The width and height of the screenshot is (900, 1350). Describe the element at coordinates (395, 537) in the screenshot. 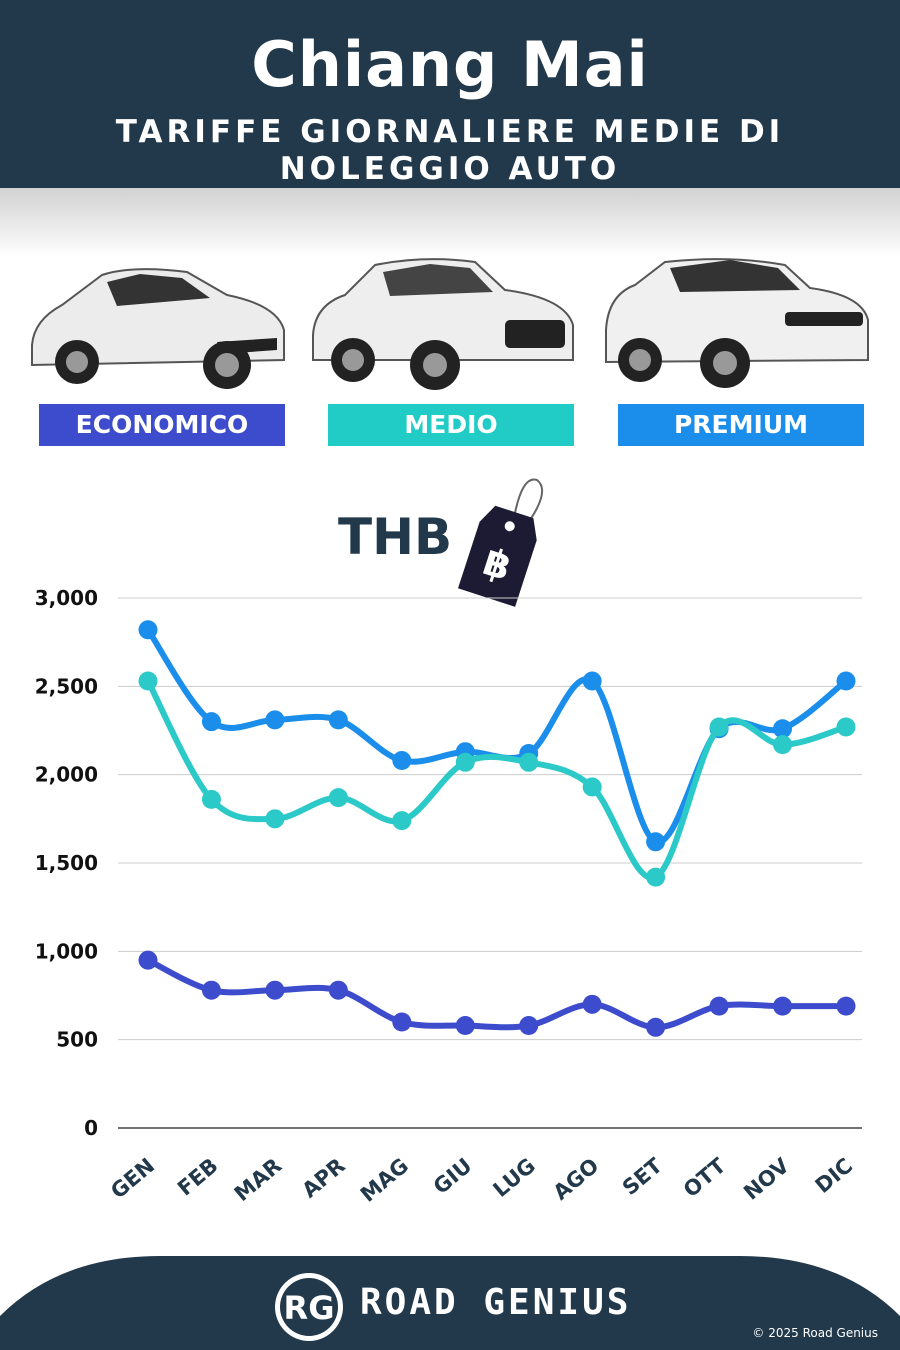

I see `currency-label: THB` at that location.